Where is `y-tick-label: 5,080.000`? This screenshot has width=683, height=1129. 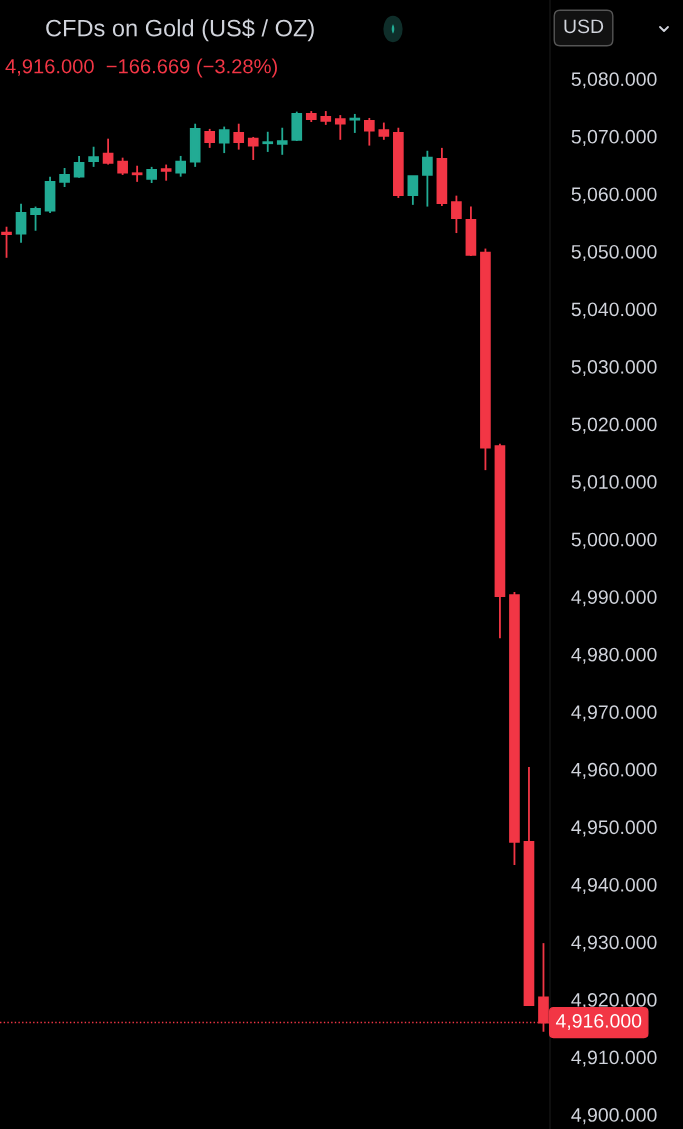 y-tick-label: 5,080.000 is located at coordinates (614, 80).